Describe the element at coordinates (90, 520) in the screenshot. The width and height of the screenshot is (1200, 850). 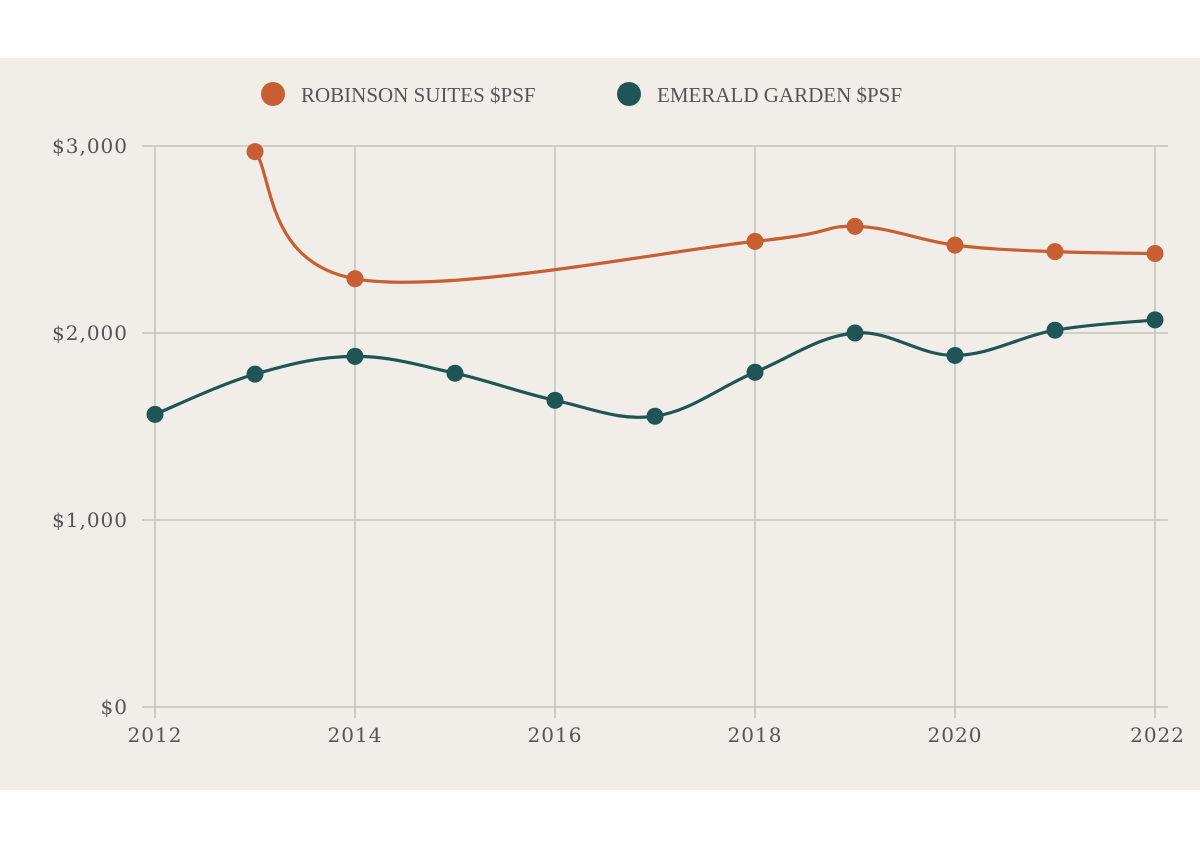
I see `y-tick-label: $1,000` at that location.